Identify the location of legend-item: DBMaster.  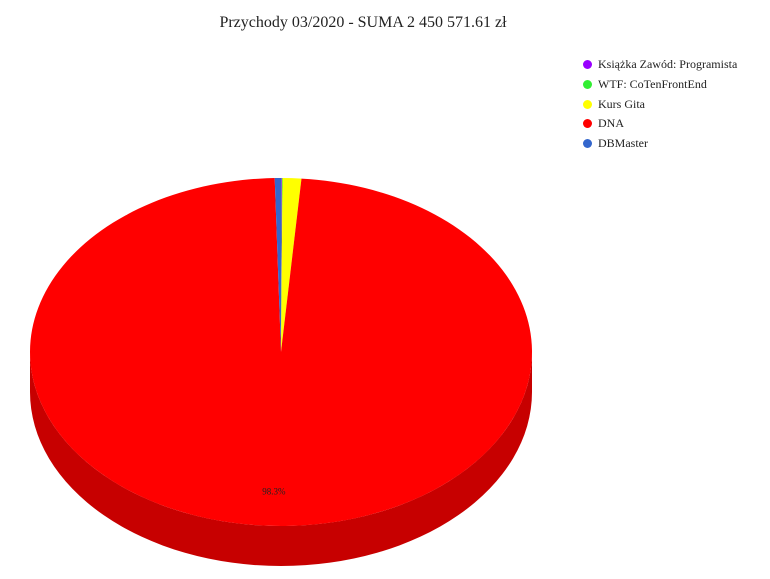
(660, 144).